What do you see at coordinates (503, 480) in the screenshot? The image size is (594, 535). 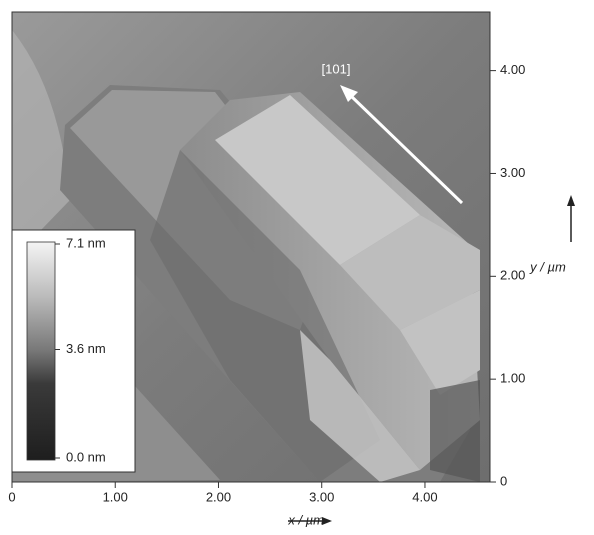 I see `y-tick-label: 0` at bounding box center [503, 480].